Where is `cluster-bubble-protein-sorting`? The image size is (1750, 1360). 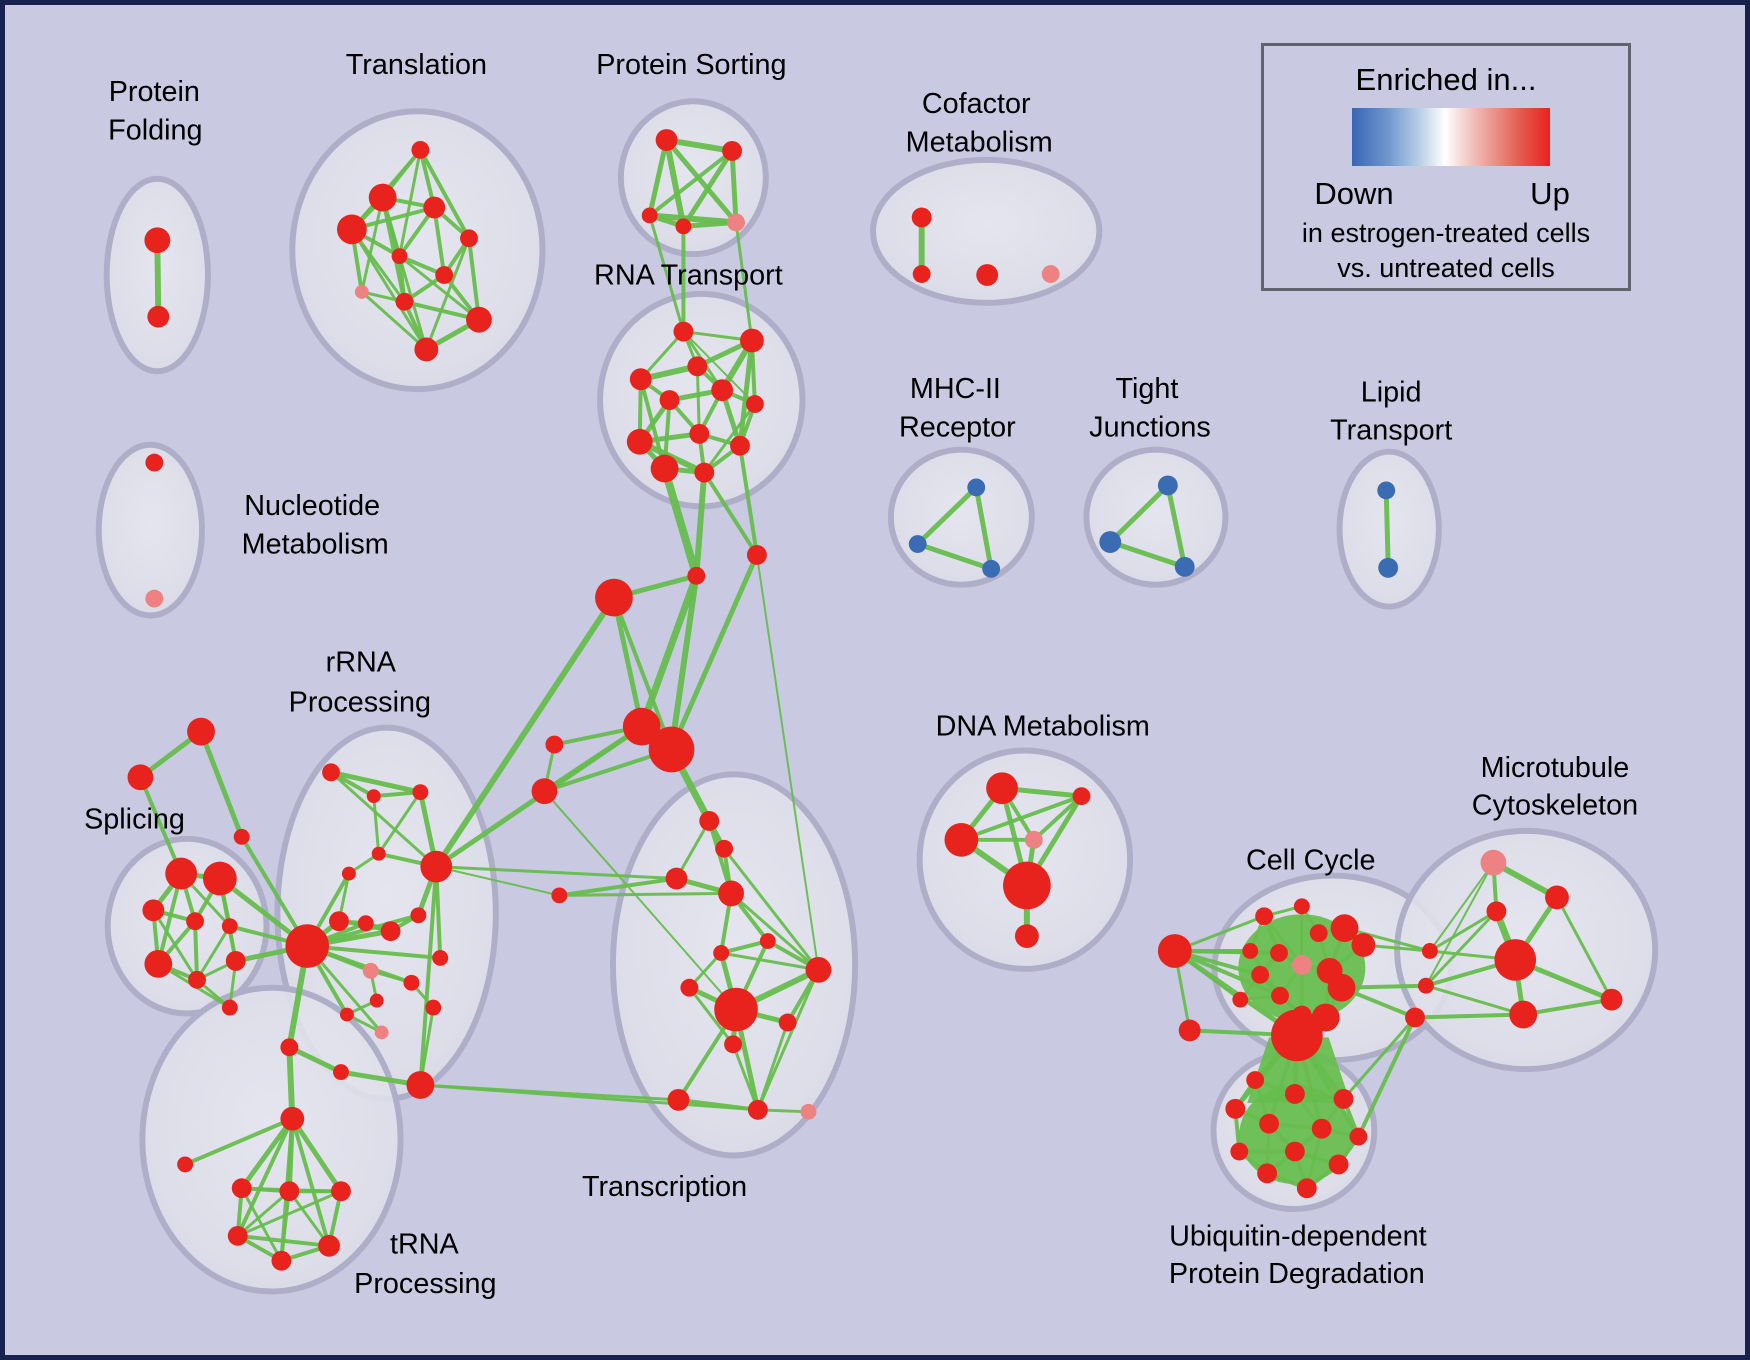
cluster-bubble-protein-sorting is located at coordinates (693, 178).